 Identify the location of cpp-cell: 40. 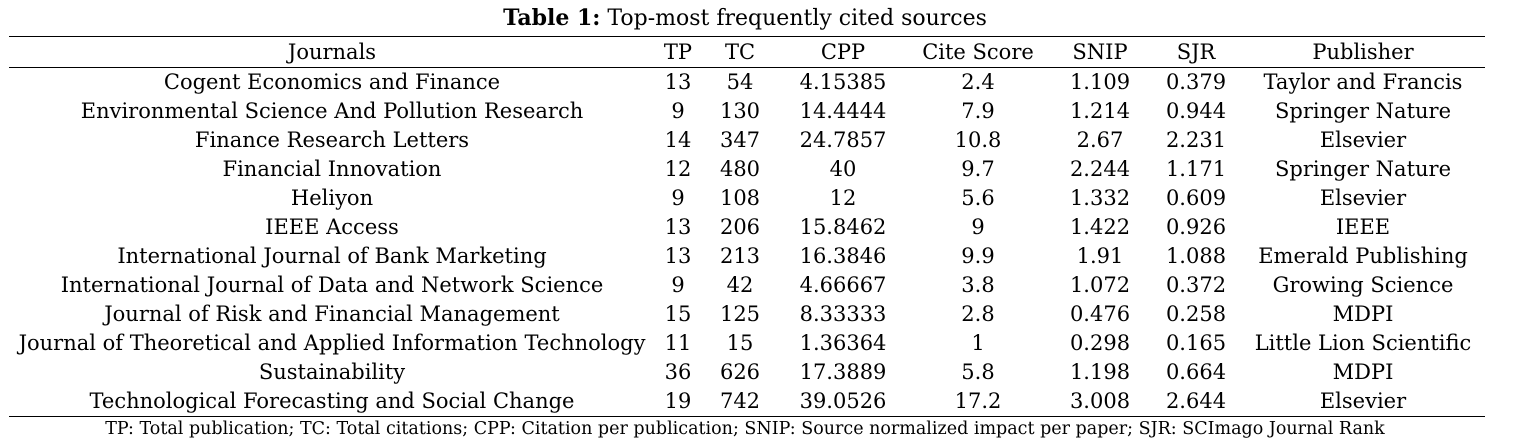
(843, 169).